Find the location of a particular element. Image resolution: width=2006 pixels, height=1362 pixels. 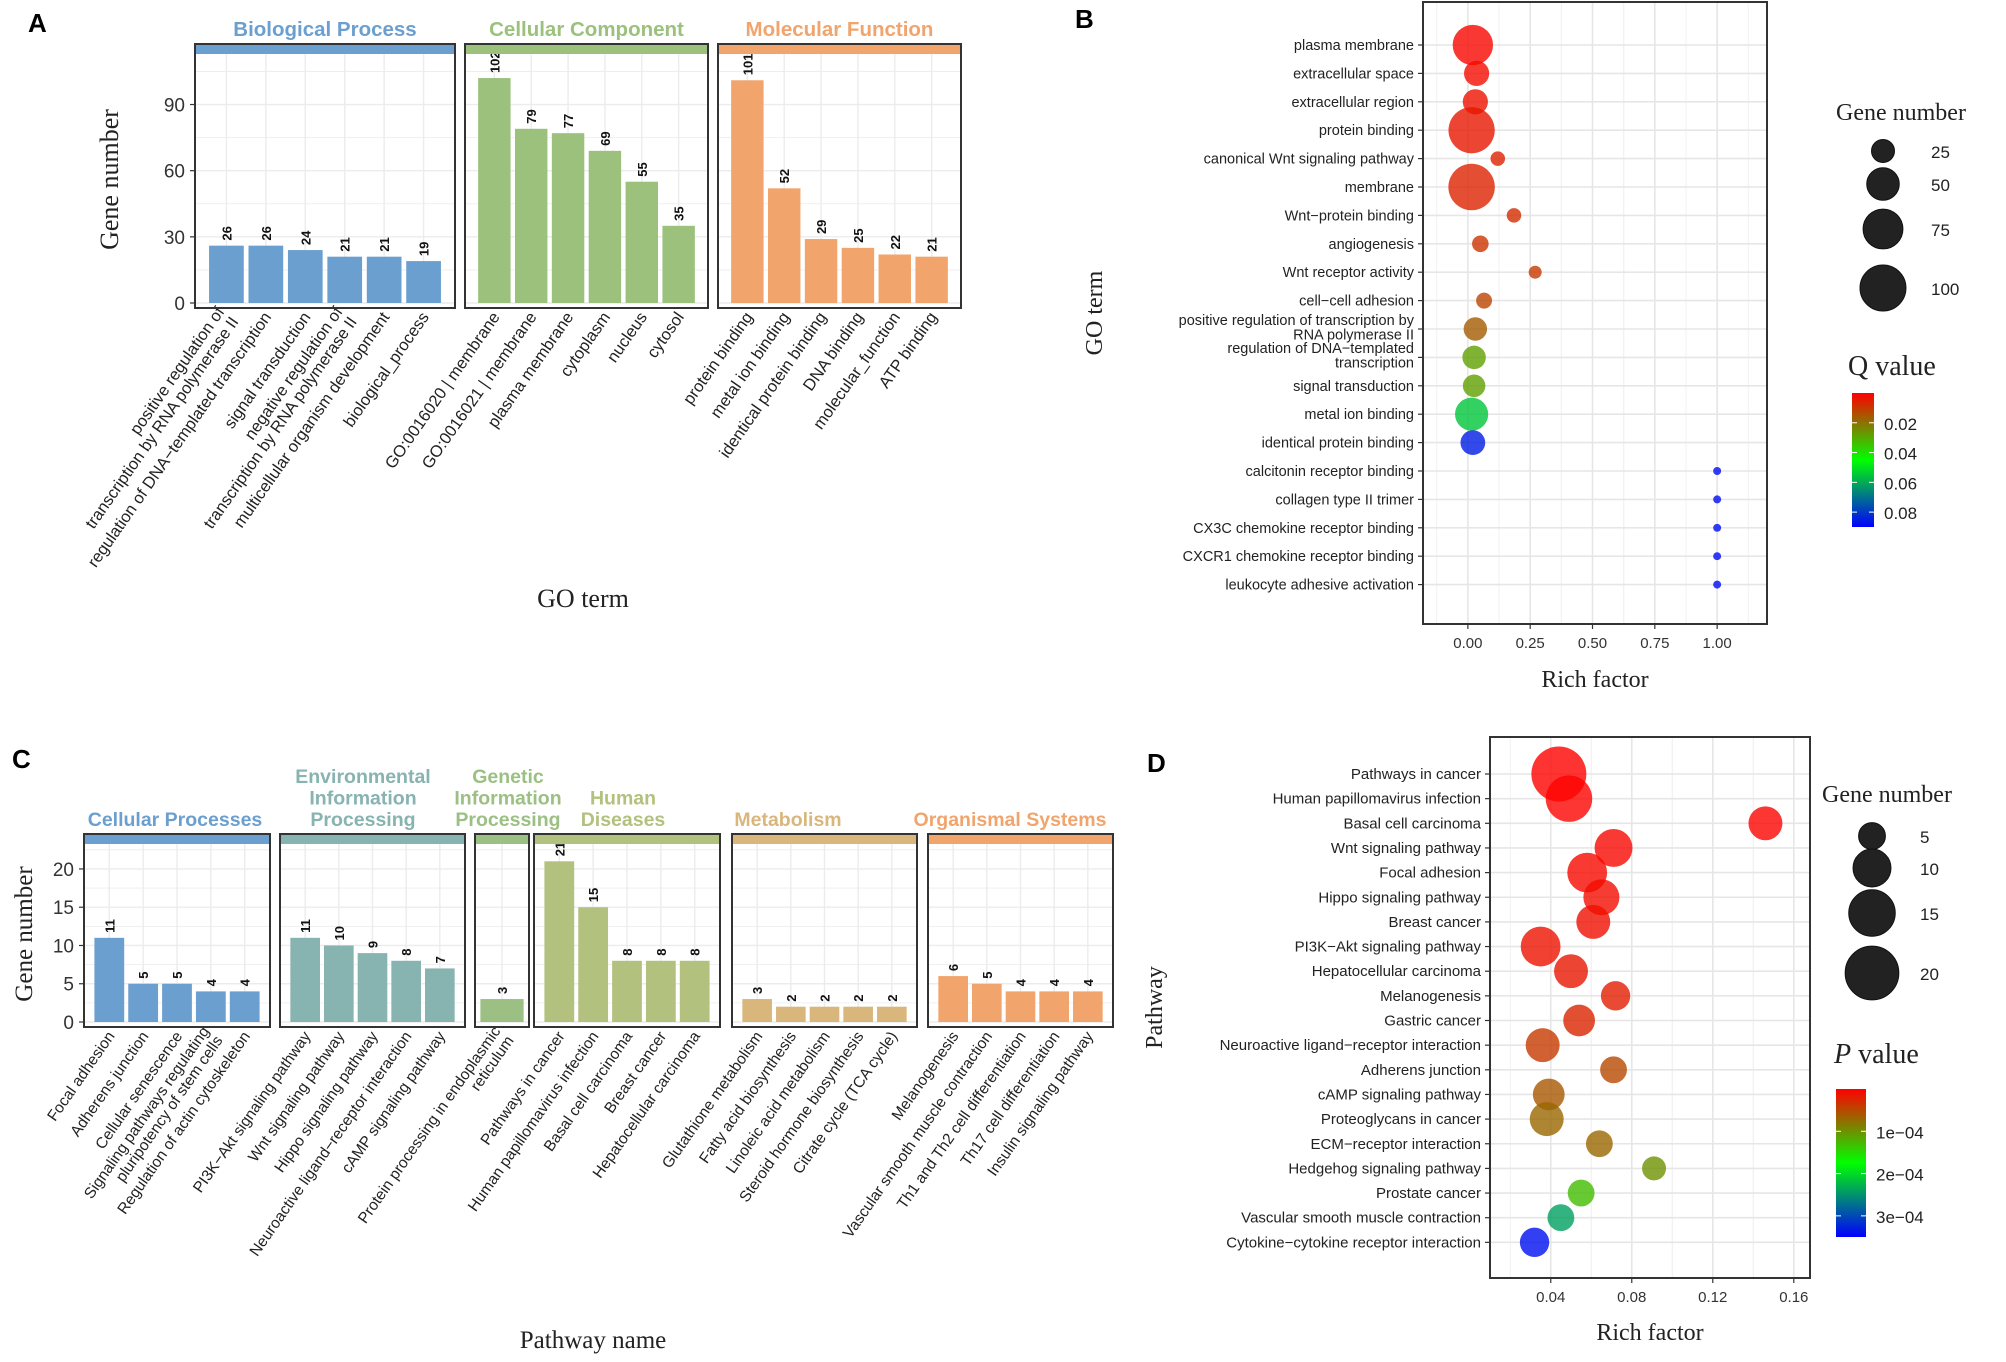

bar-value-label: 101 is located at coordinates (747, 65).